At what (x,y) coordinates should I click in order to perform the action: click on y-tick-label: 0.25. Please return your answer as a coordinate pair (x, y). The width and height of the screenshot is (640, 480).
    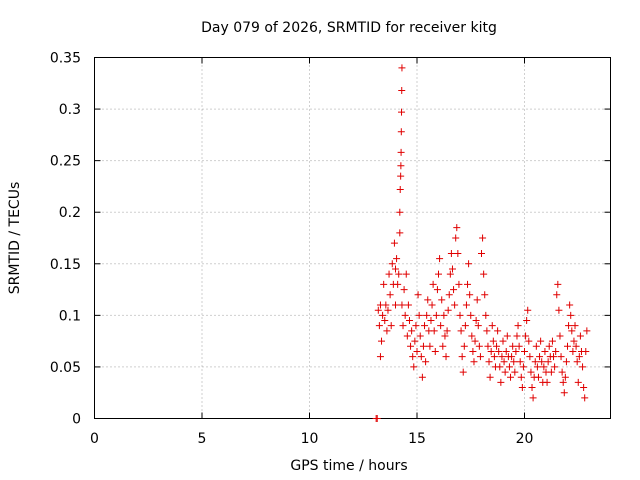
    Looking at the image, I should click on (65, 162).